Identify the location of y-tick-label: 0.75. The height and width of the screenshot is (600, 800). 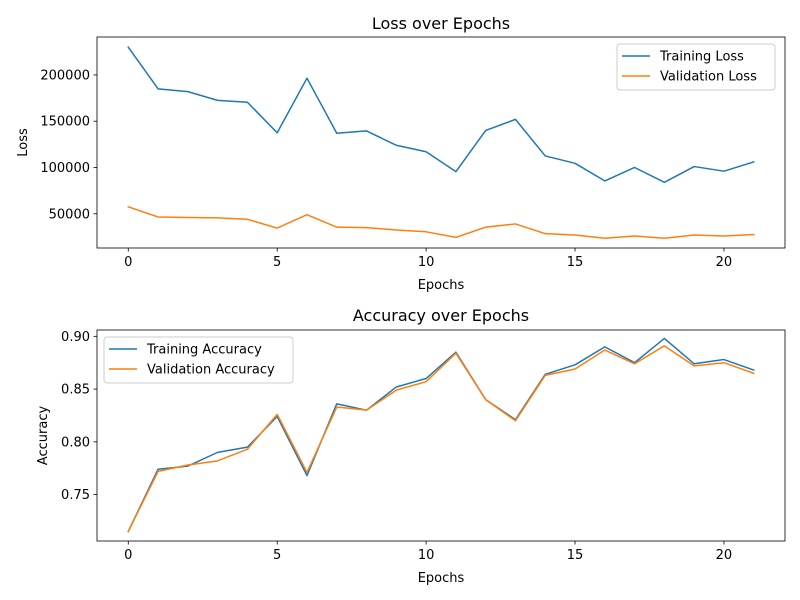
(75, 495).